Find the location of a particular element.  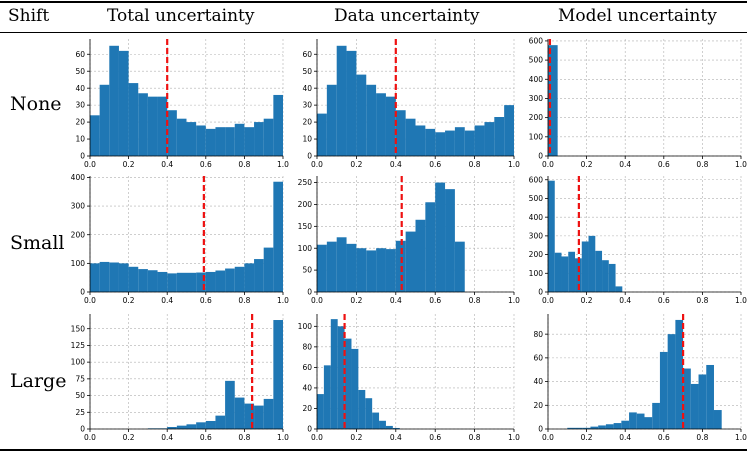

y-tick-label: 10 is located at coordinates (80, 139).